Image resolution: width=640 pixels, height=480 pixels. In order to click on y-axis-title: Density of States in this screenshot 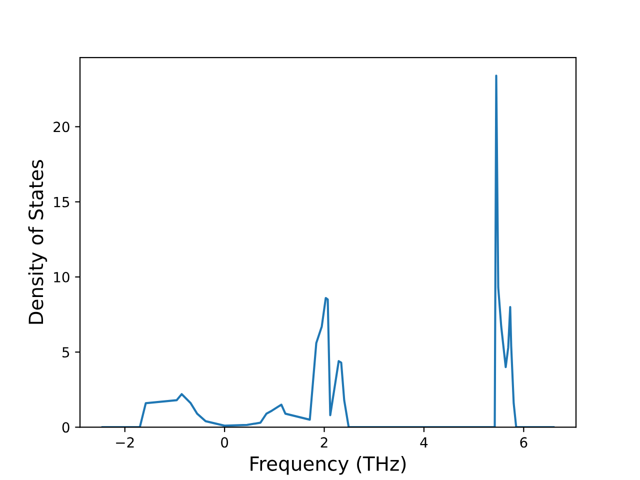, I will do `click(38, 242)`.